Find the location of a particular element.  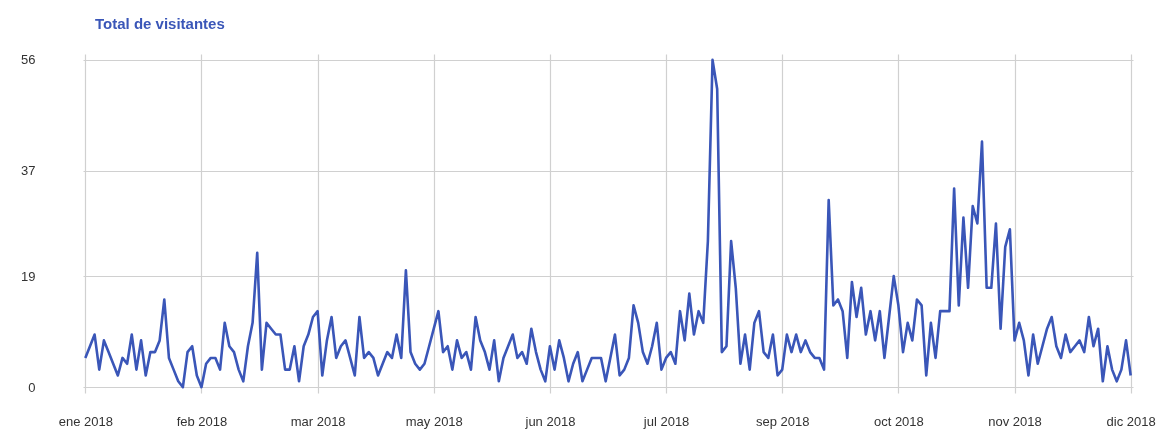

x-tick-label: feb 2018 is located at coordinates (202, 421).